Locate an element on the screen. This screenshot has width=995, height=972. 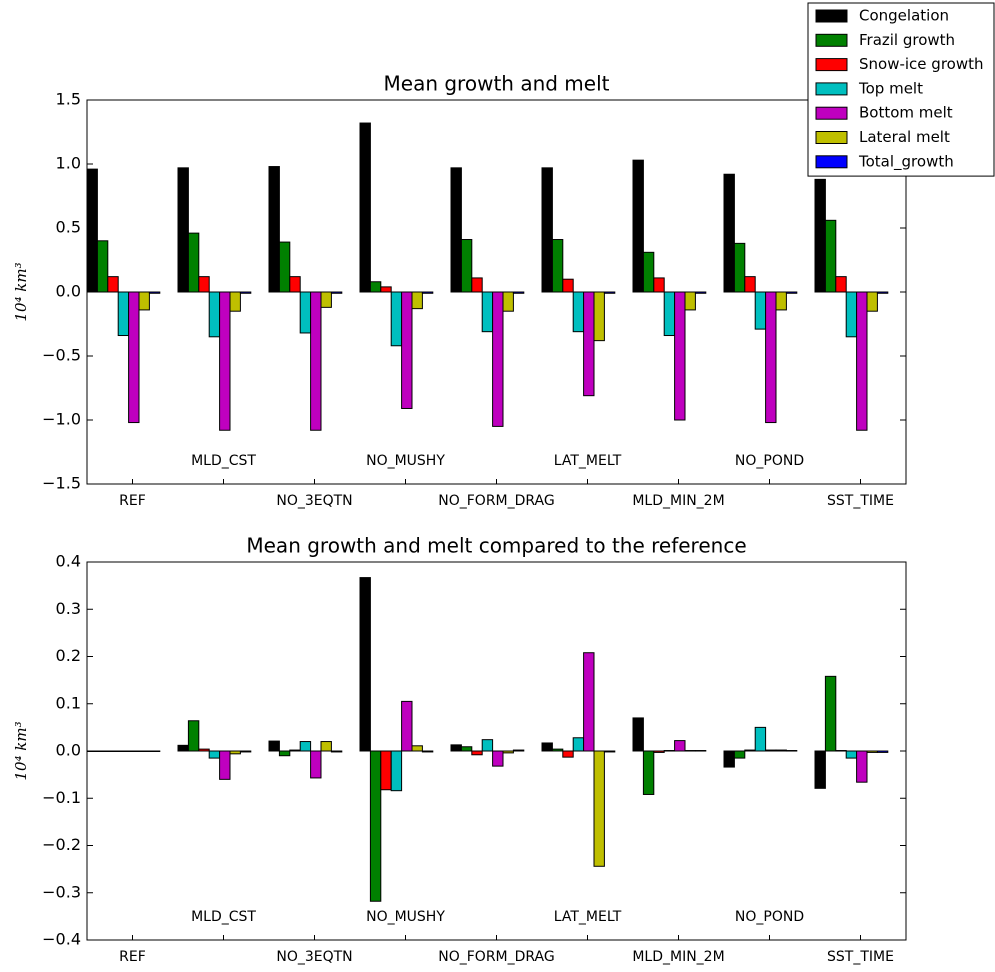
y-tick-label: 0.1 is located at coordinates (68, 702).